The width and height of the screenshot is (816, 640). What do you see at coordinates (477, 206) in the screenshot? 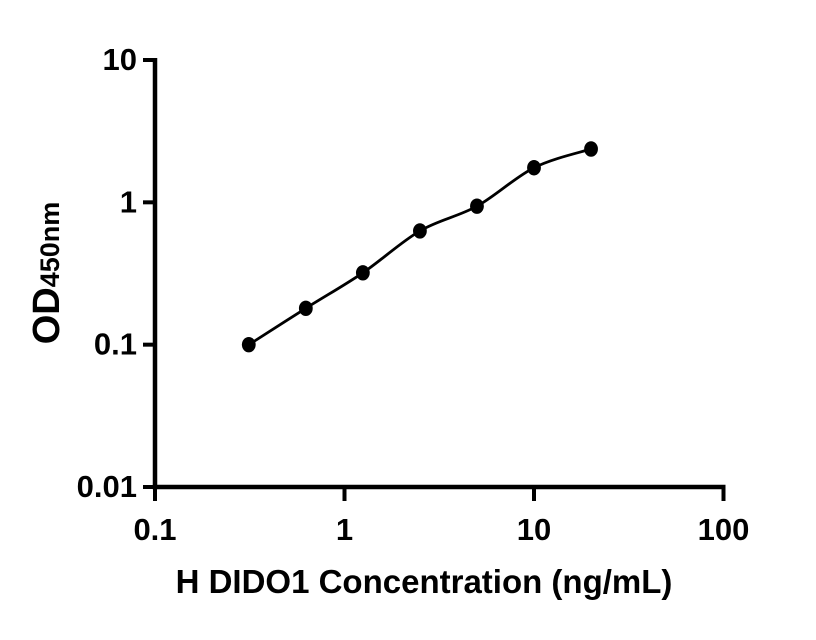
I see `data-point-marker-5ng-ml` at bounding box center [477, 206].